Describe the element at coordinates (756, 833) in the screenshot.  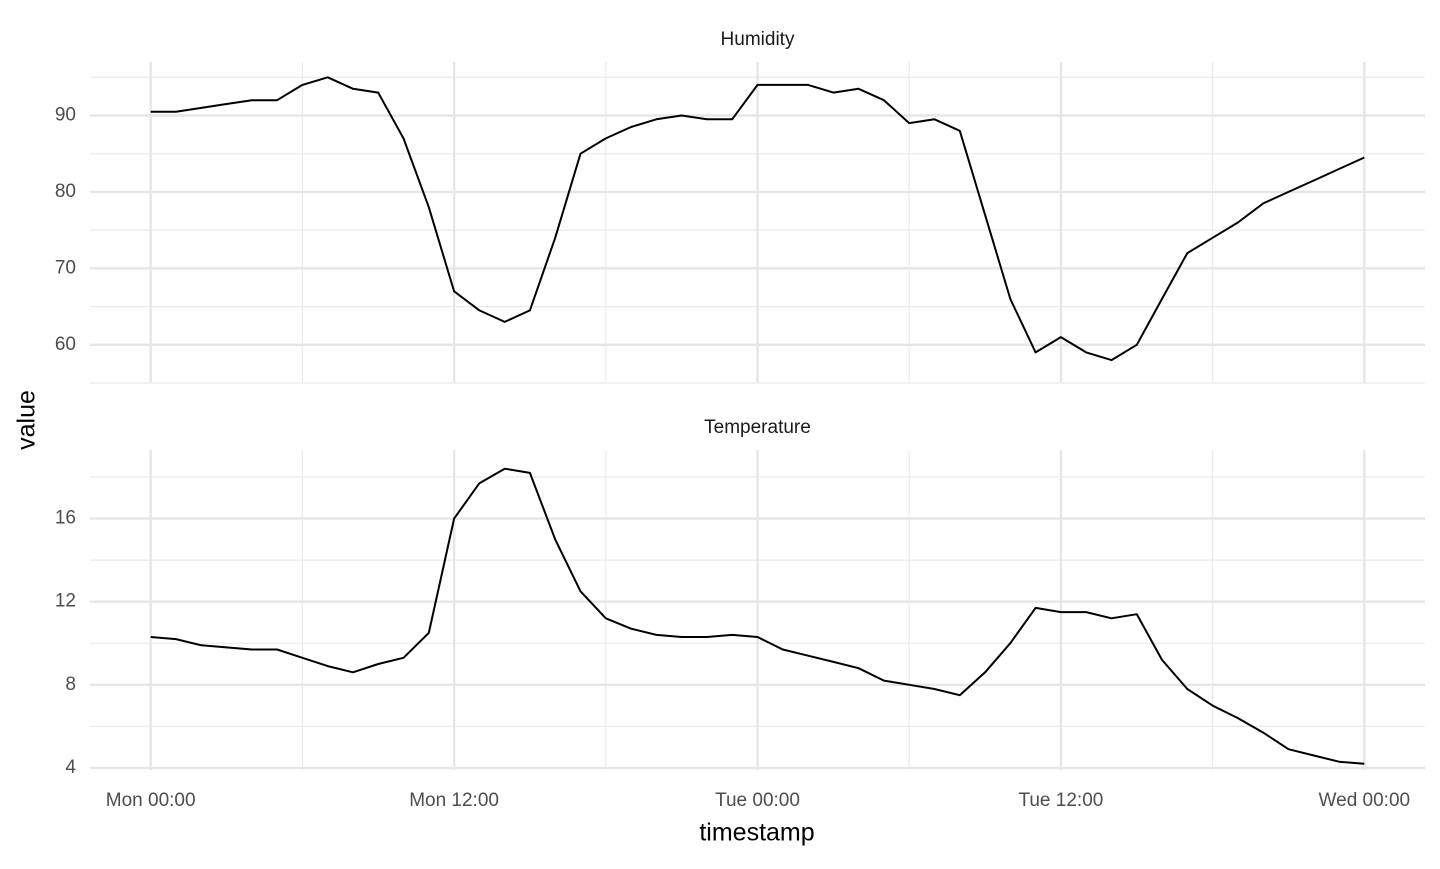
I see `x-axis-title: timestamp` at that location.